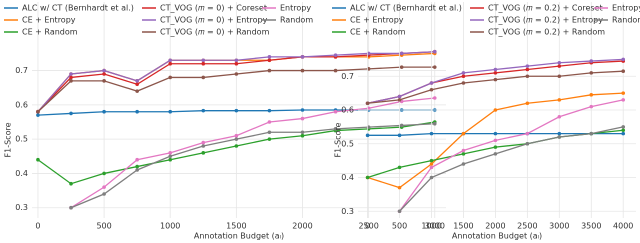  I want to click on x-tick-label: 3500, so click(591, 226).